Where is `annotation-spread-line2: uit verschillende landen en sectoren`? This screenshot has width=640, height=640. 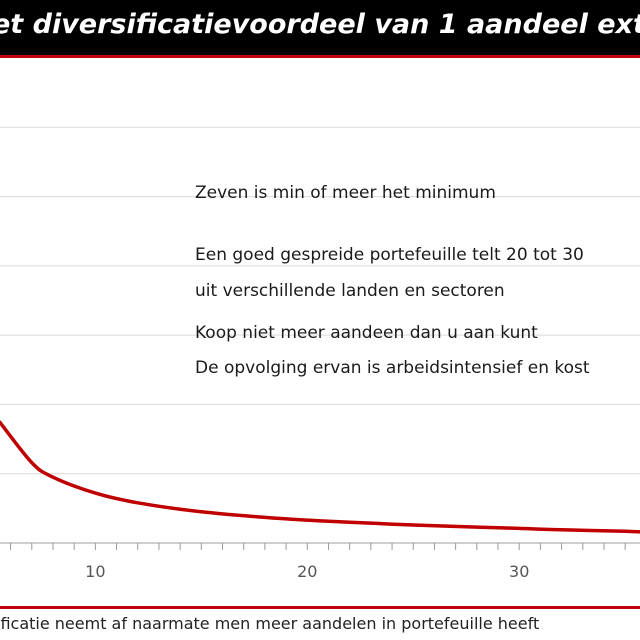 annotation-spread-line2: uit verschillende landen en sectoren is located at coordinates (350, 291).